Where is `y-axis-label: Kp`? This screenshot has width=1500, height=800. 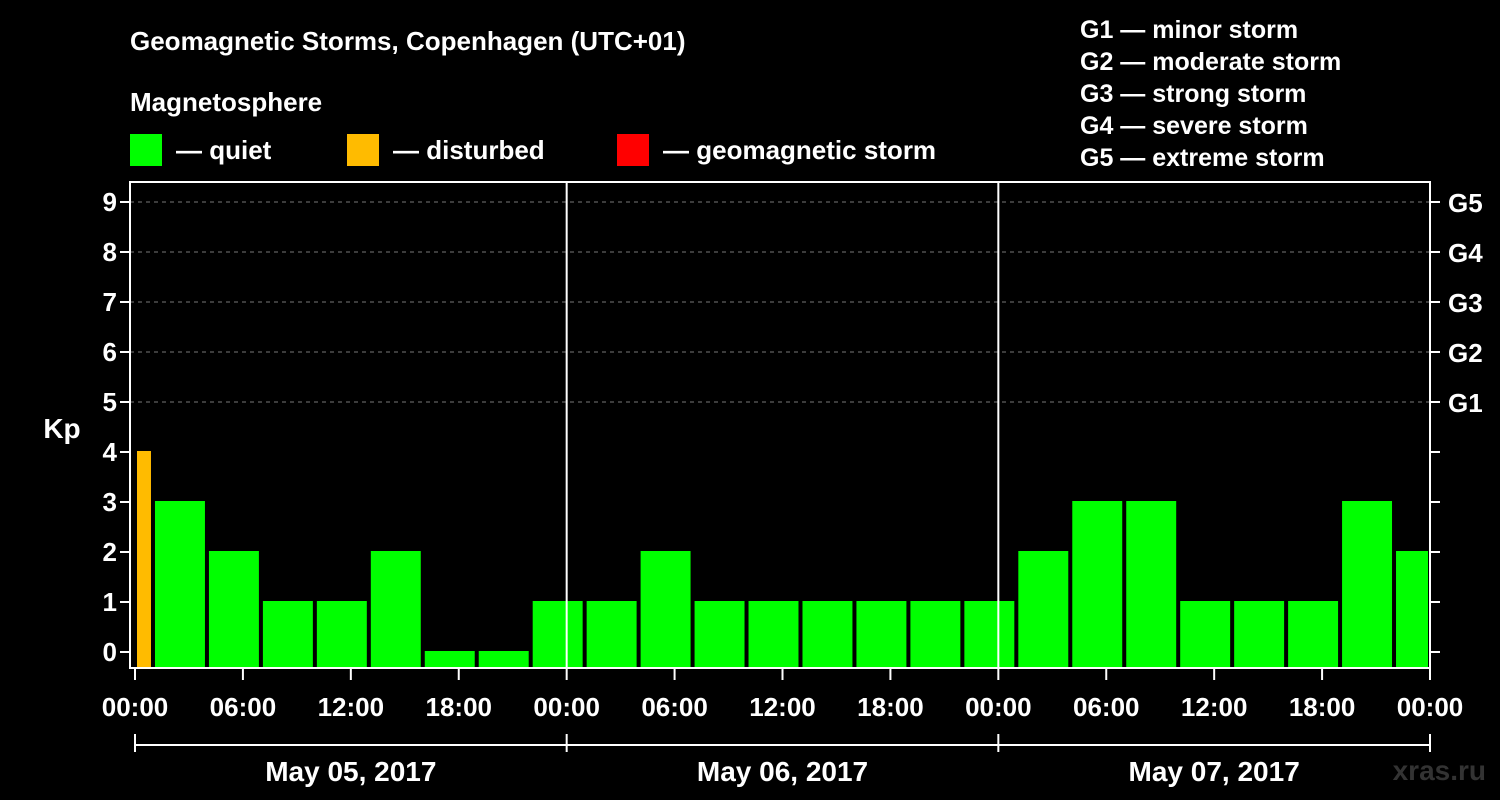 y-axis-label: Kp is located at coordinates (61, 428).